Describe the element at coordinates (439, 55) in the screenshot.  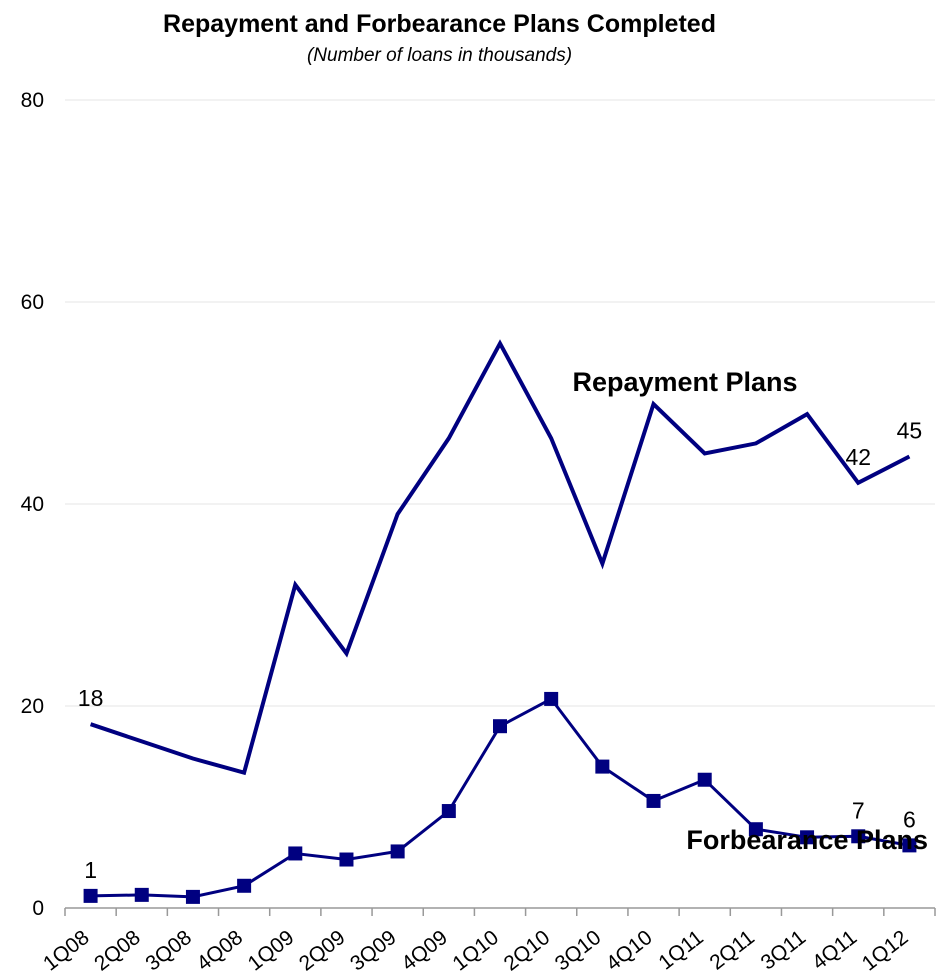
I see `chart-subtitle: (Number of loans in thousands)` at that location.